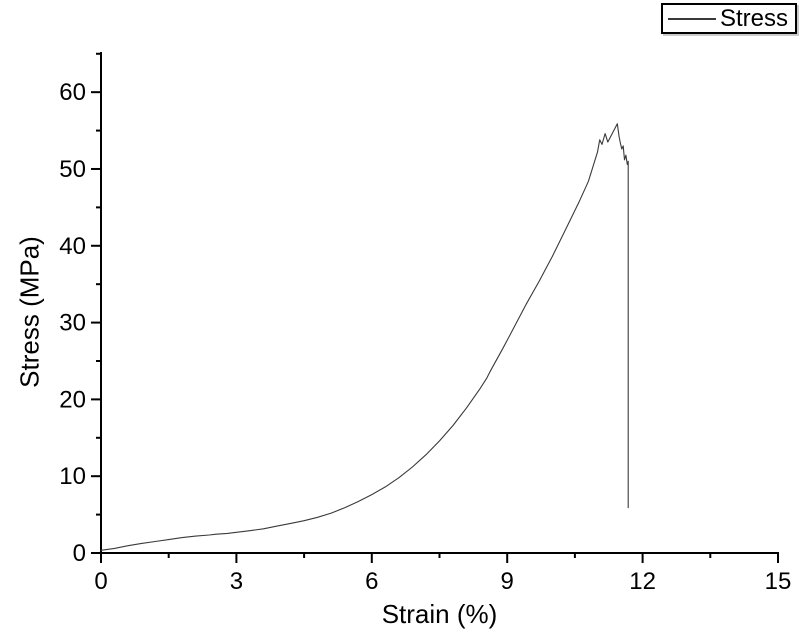  I want to click on y-tick-label: 30, so click(72, 323).